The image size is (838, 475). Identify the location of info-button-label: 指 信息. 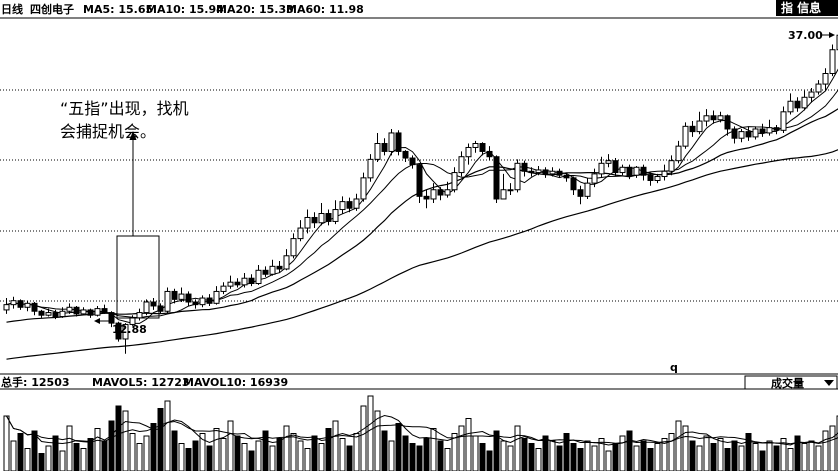
(801, 7).